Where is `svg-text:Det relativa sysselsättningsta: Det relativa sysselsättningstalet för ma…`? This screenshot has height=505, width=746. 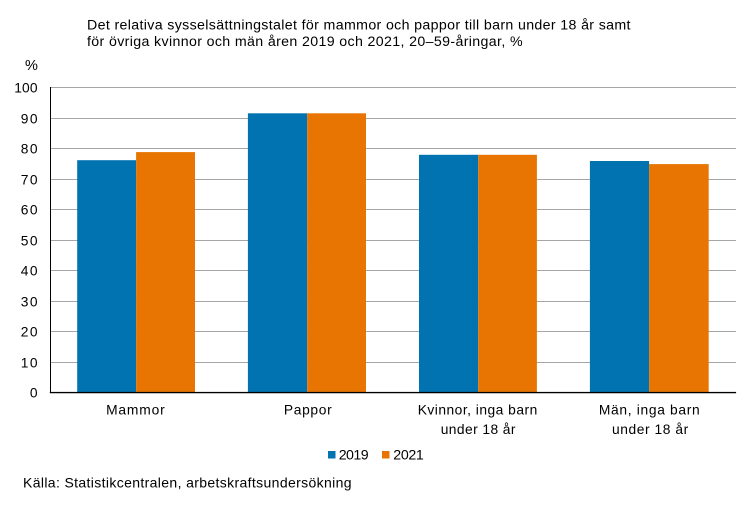 svg-text:Det relativa sysselsättningsta: Det relativa sysselsättningstalet för ma… is located at coordinates (359, 26).